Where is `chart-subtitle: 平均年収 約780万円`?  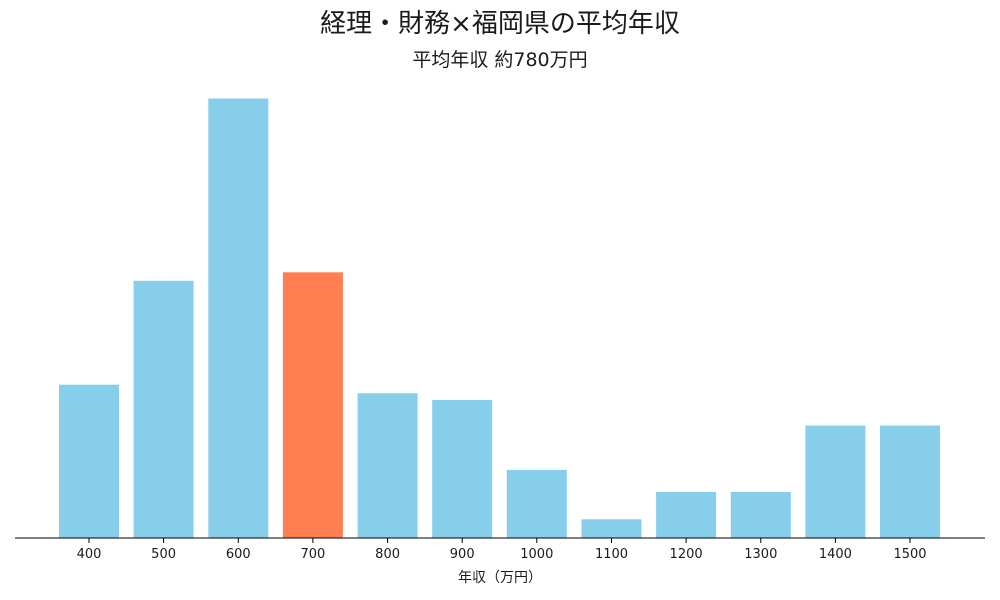 chart-subtitle: 平均年収 約780万円 is located at coordinates (500, 60).